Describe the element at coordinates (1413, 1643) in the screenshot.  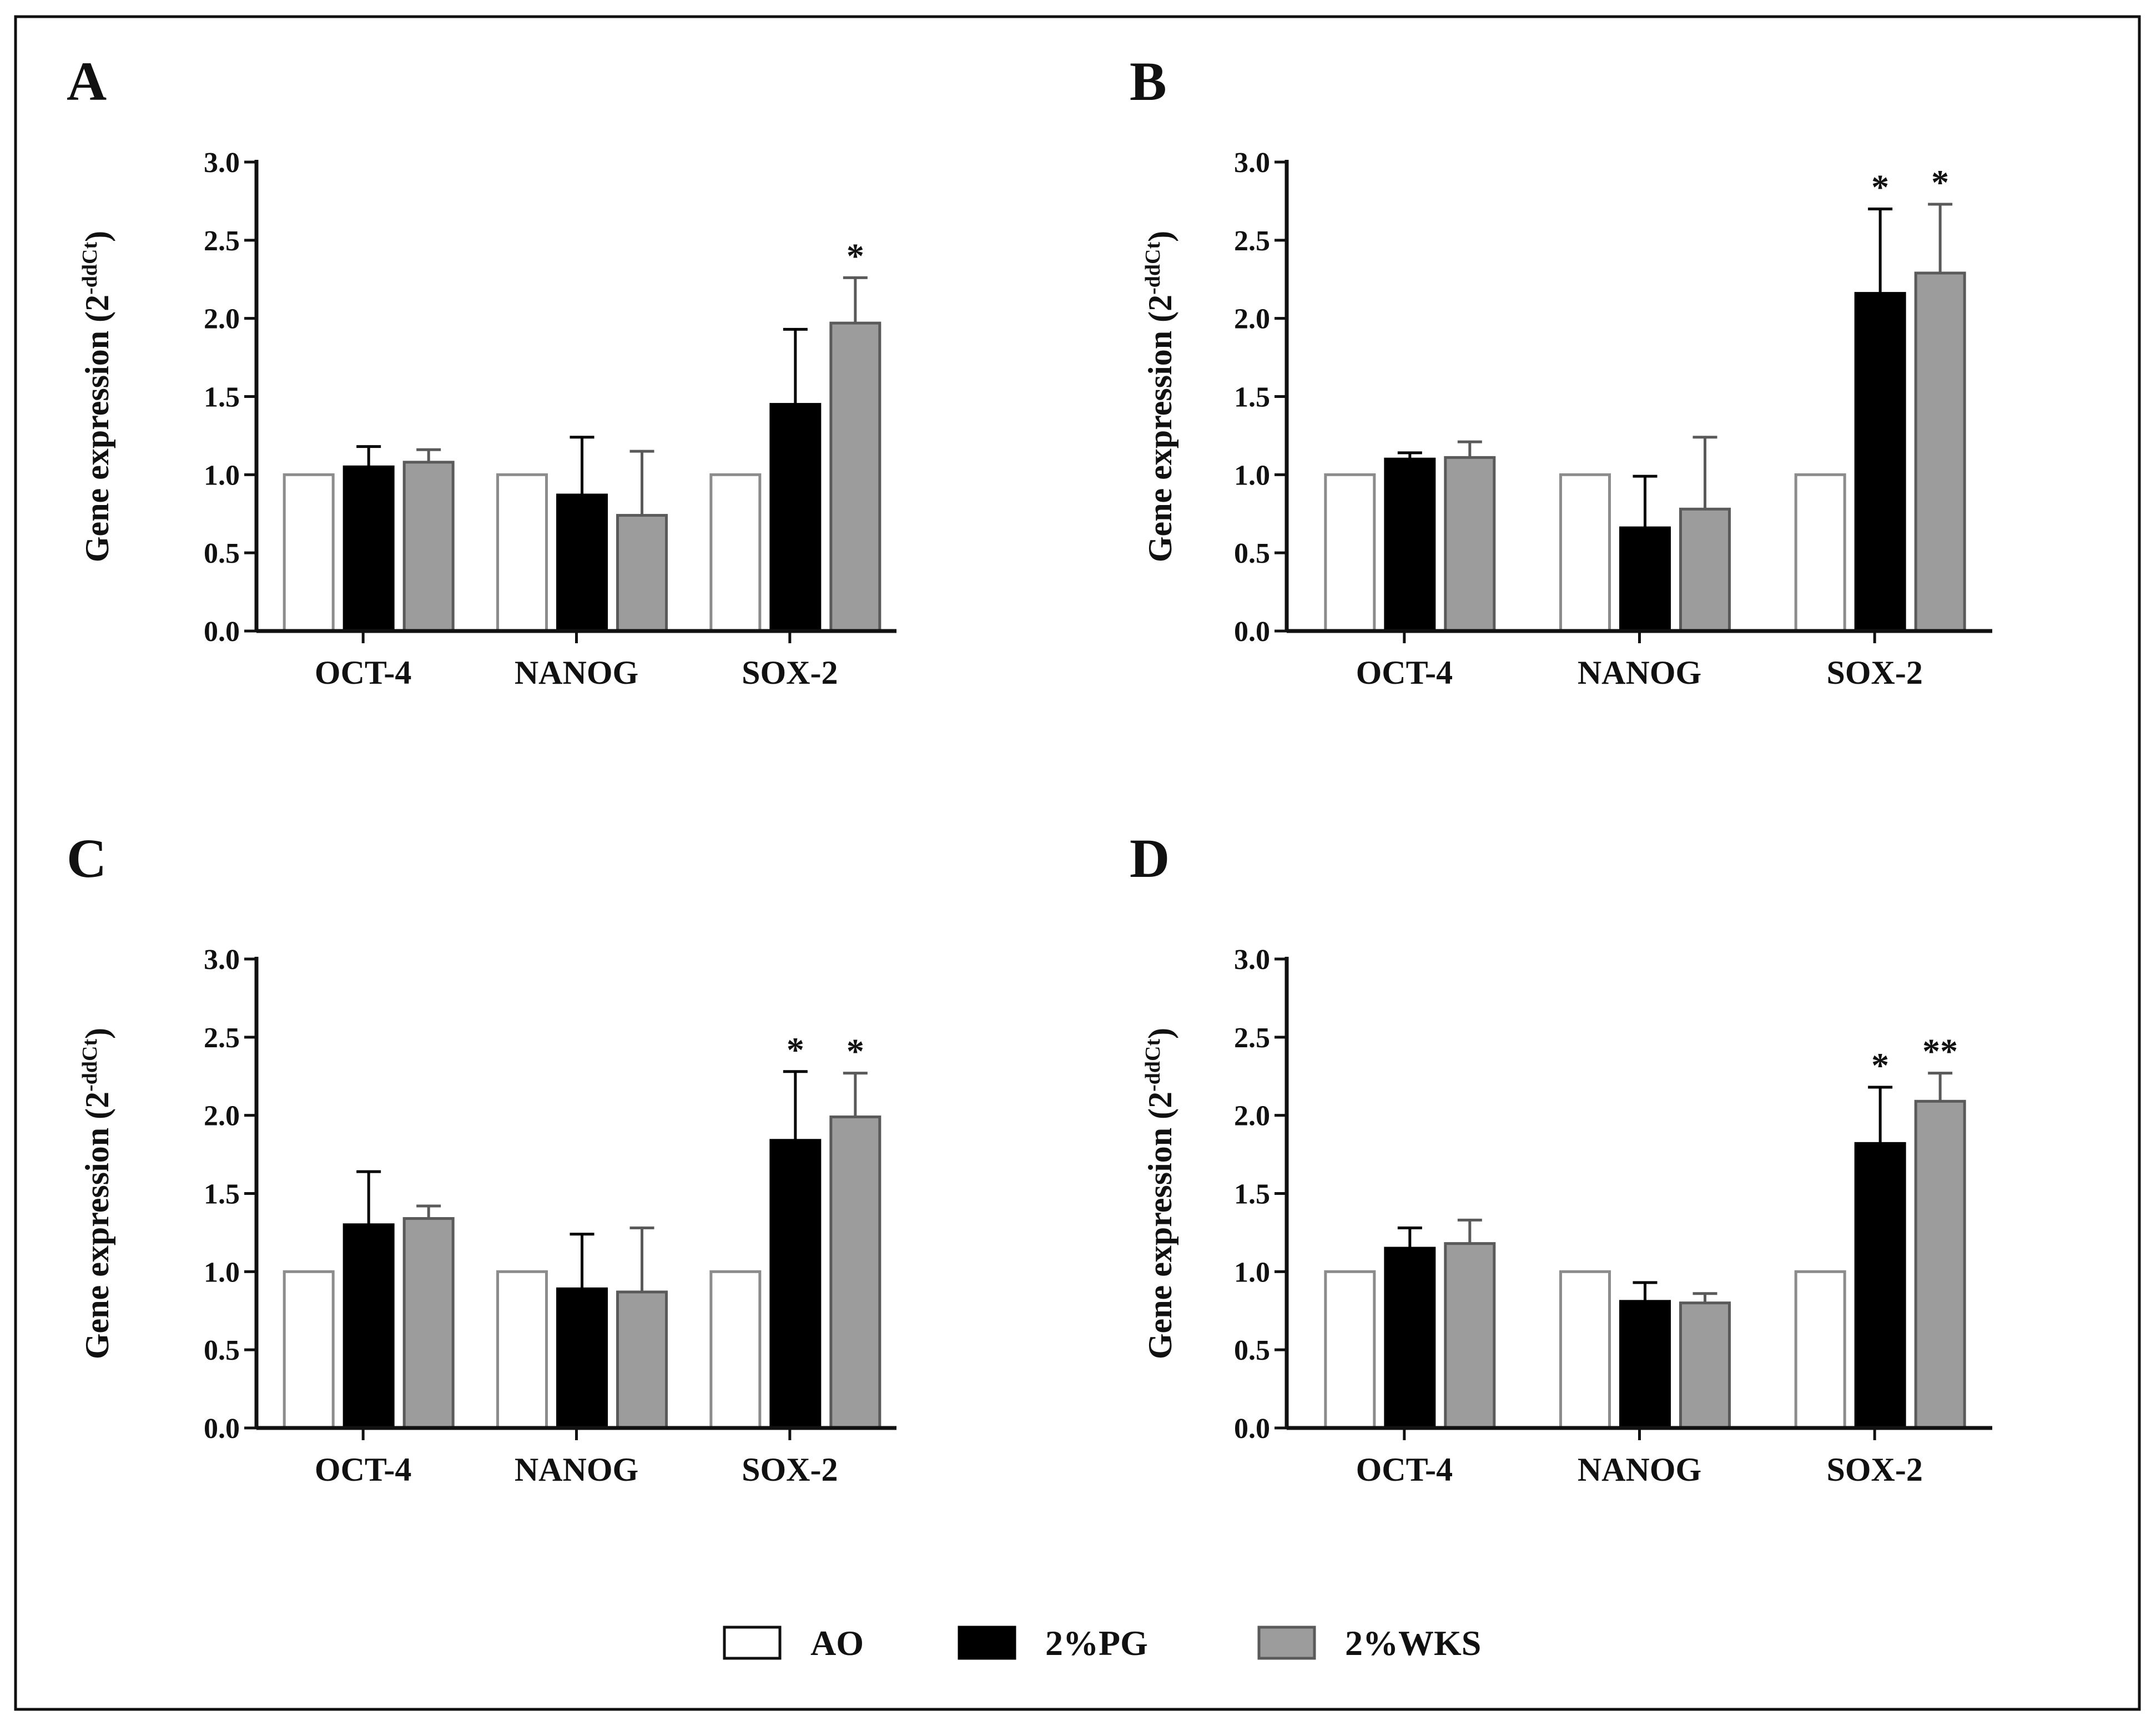
I see `legend-label: 2%WKS` at that location.